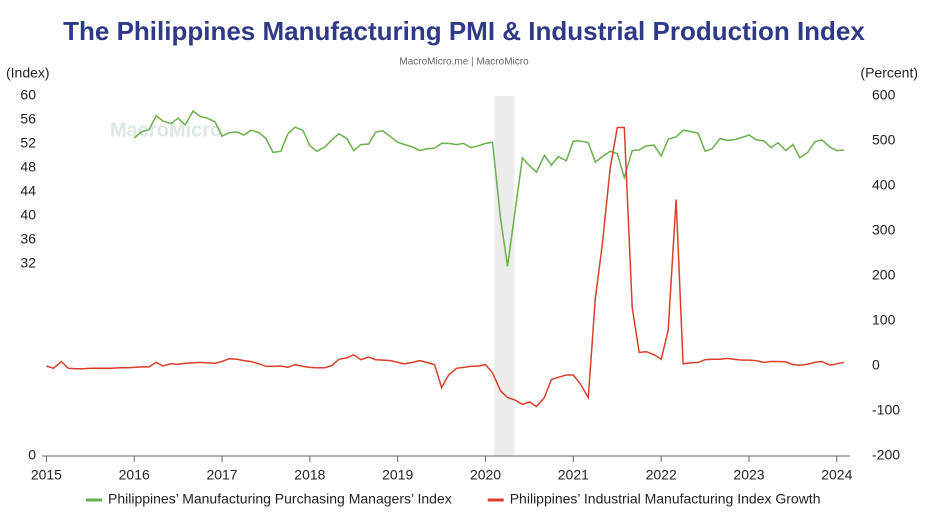 This screenshot has width=928, height=527. Describe the element at coordinates (884, 140) in the screenshot. I see `y2-tick-label: 500` at that location.